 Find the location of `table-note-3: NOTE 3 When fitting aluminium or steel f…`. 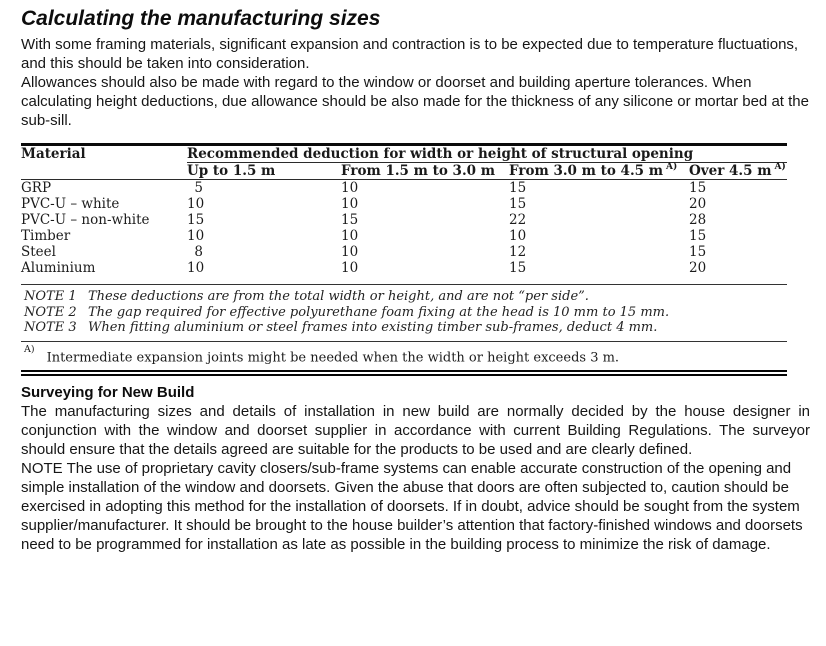

table-note-3: NOTE 3 When fitting aluminium or steel f… is located at coordinates (404, 328).